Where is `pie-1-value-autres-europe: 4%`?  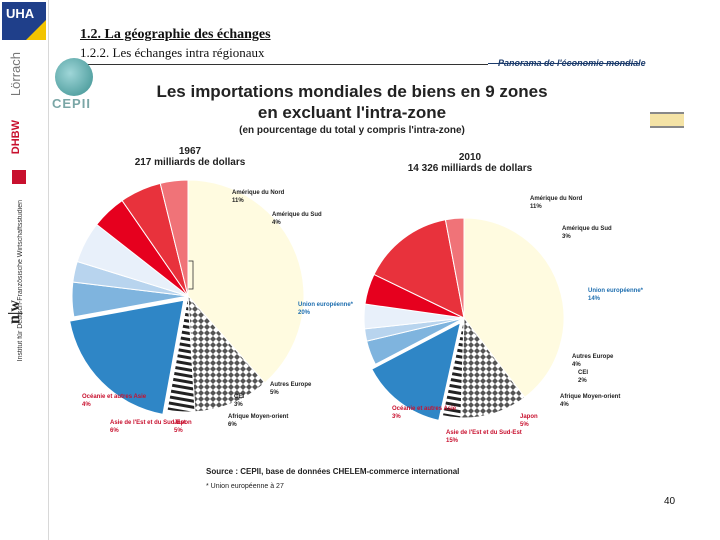 pie-1-value-autres-europe: 4% is located at coordinates (576, 365).